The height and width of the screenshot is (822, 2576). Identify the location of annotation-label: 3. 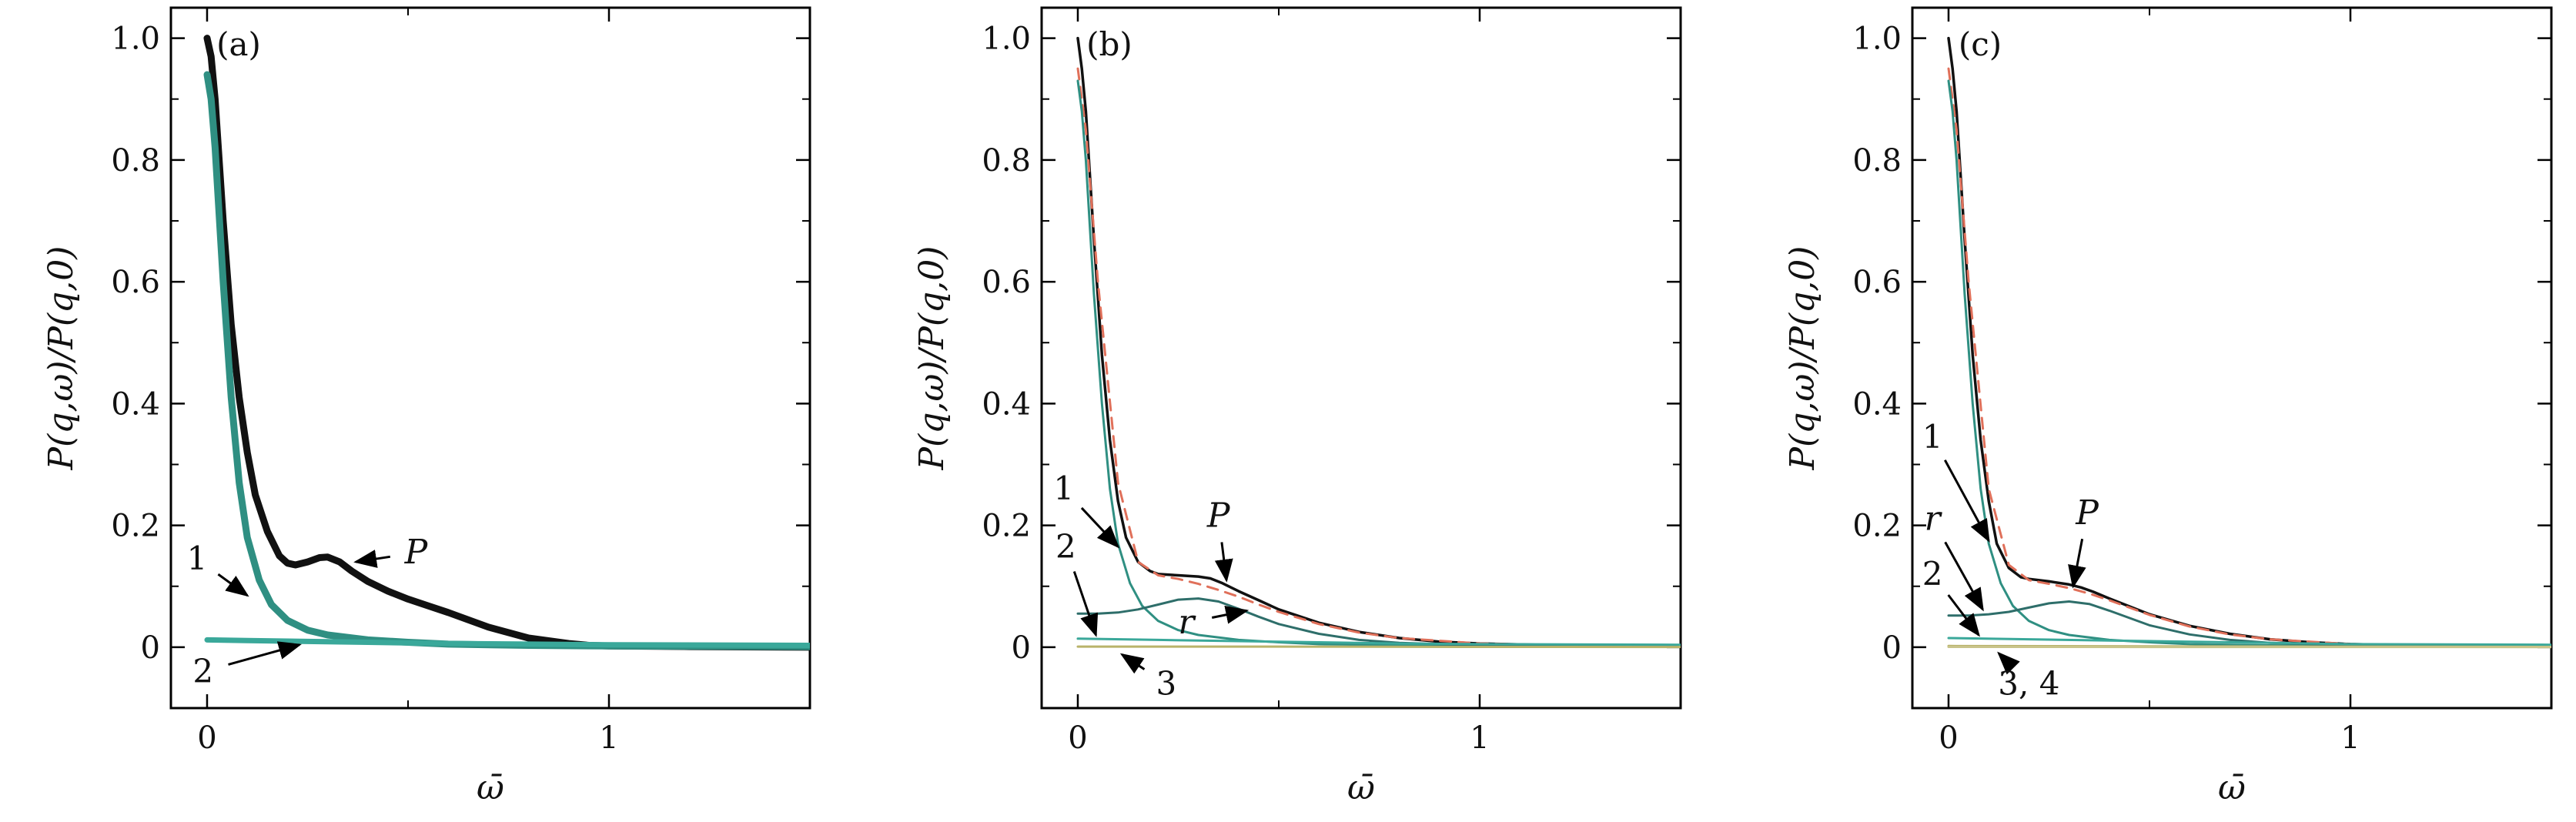
(1166, 683).